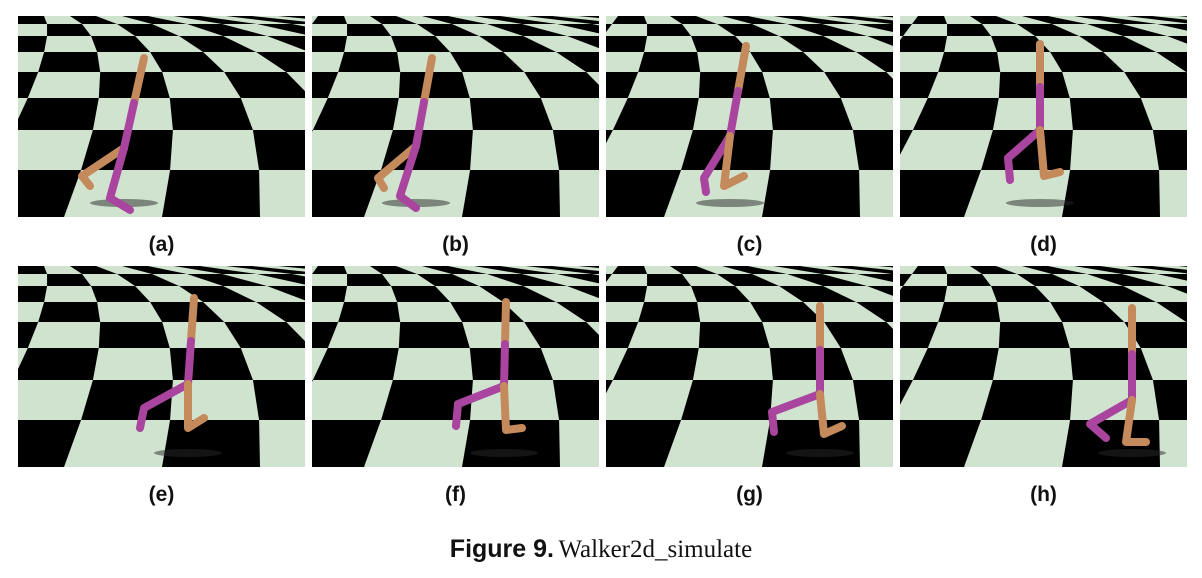 This screenshot has width=1202, height=578. I want to click on panel-b-image, so click(455, 116).